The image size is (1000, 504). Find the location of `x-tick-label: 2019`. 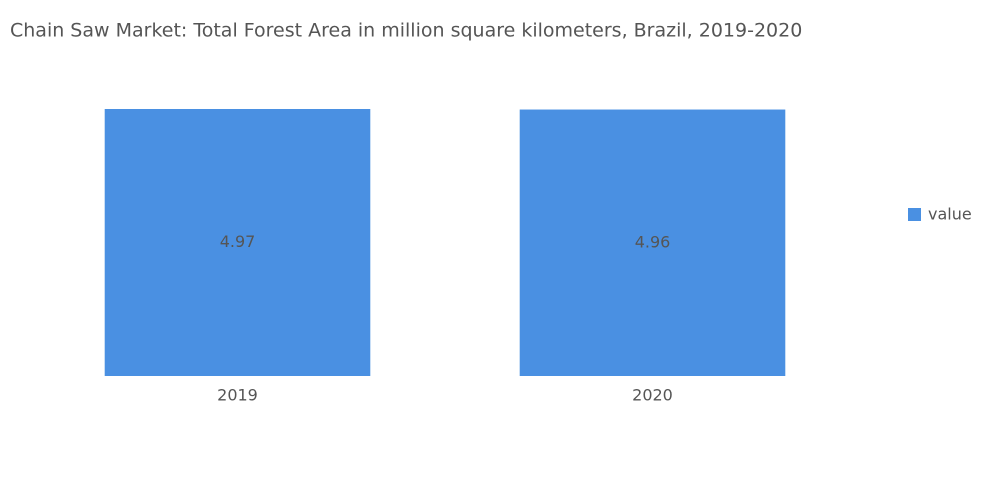

x-tick-label: 2019 is located at coordinates (237, 395).